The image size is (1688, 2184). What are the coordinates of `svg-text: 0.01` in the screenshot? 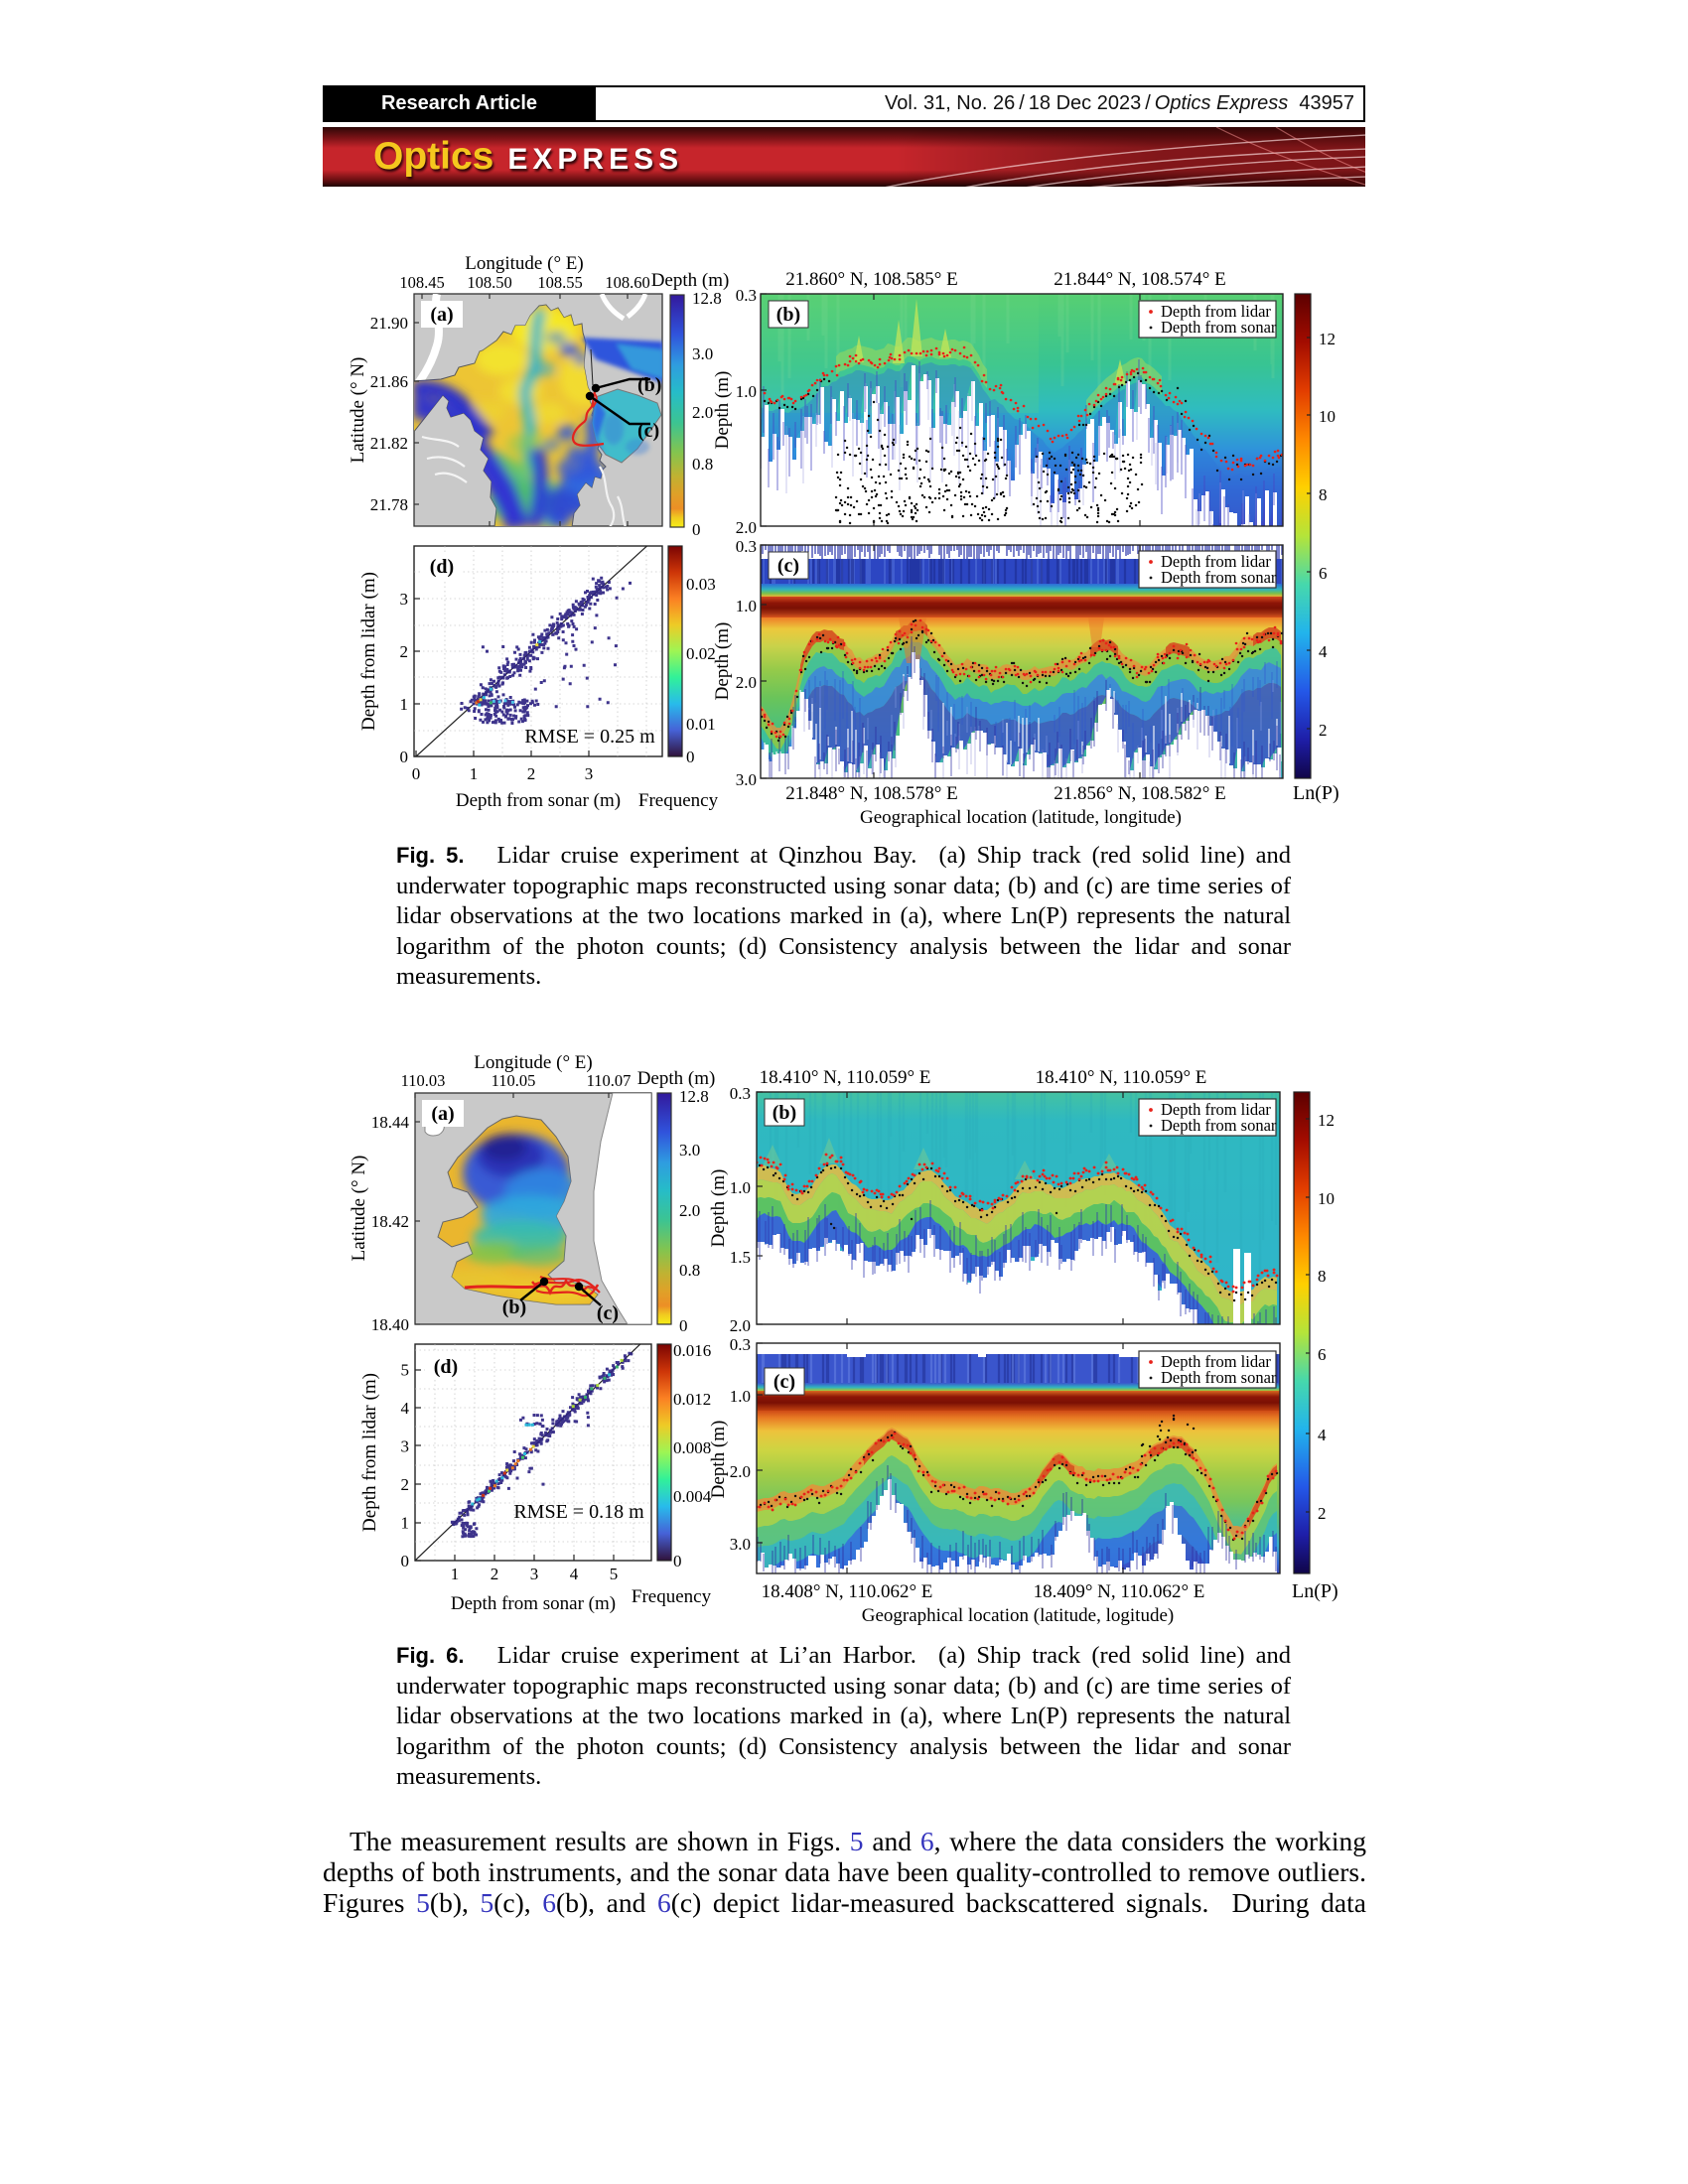 It's located at (701, 724).